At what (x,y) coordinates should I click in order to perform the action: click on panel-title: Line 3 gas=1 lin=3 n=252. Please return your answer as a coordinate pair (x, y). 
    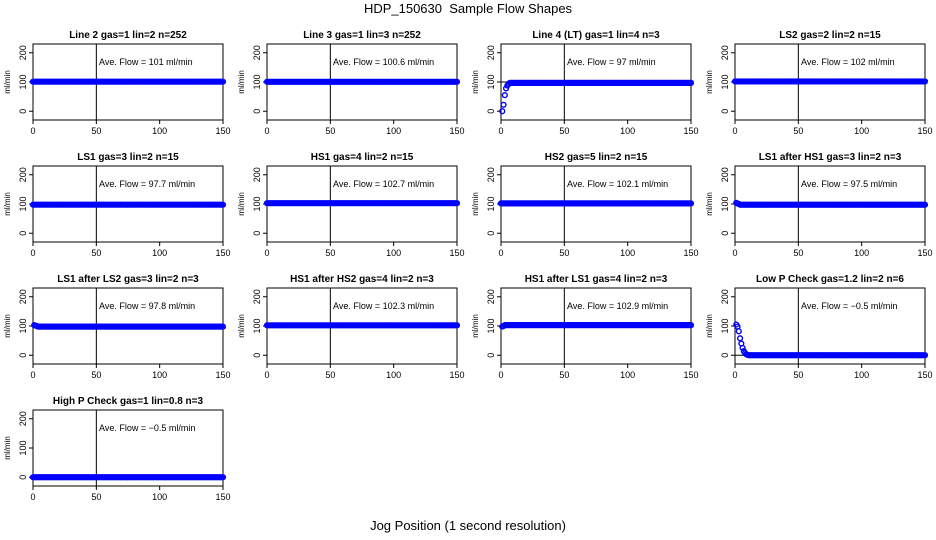
    Looking at the image, I should click on (362, 35).